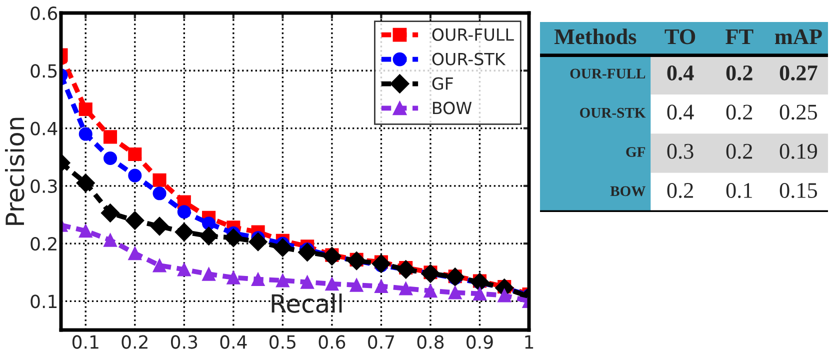 This screenshot has width=831, height=358. What do you see at coordinates (442, 83) in the screenshot?
I see `legend-label: GF` at bounding box center [442, 83].